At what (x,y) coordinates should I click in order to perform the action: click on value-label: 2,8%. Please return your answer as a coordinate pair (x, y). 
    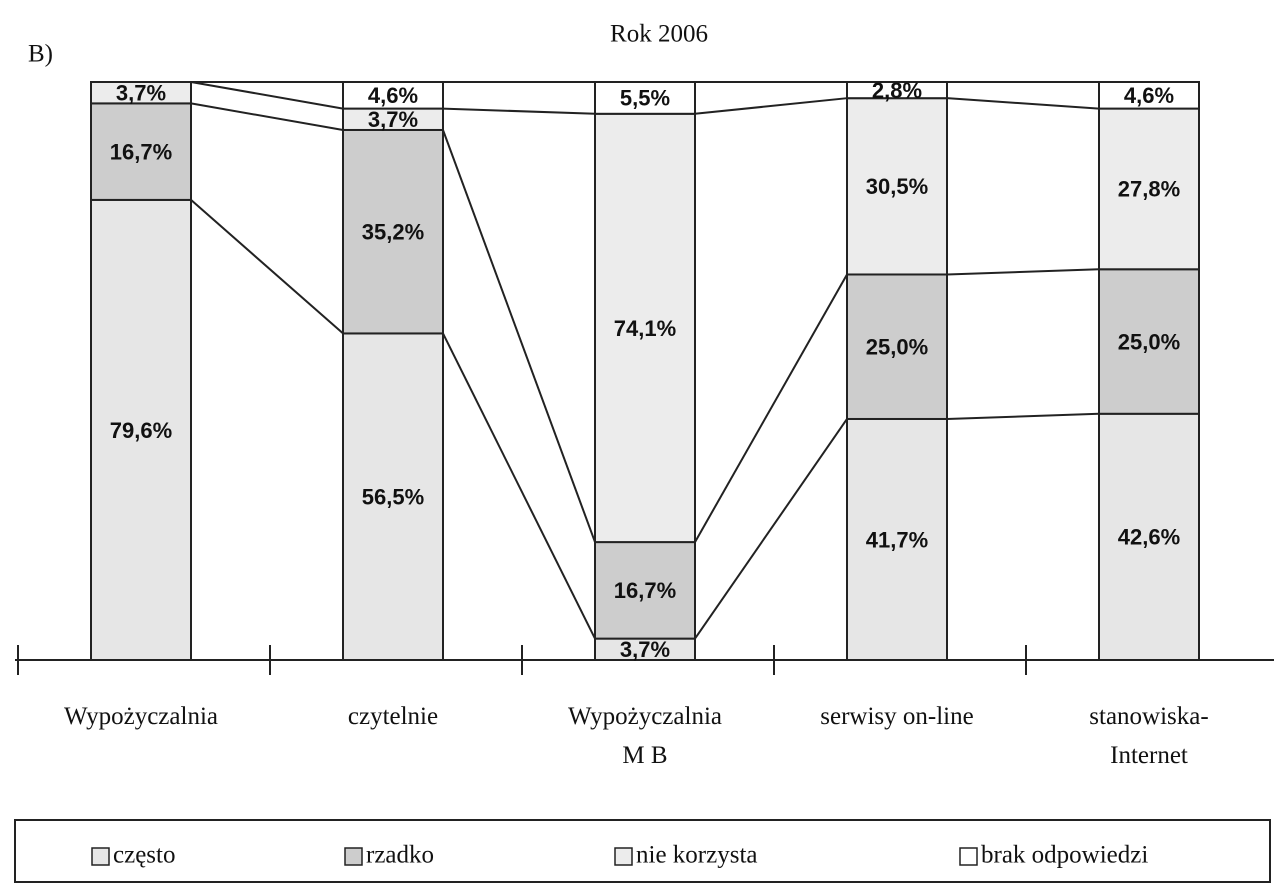
    Looking at the image, I should click on (897, 90).